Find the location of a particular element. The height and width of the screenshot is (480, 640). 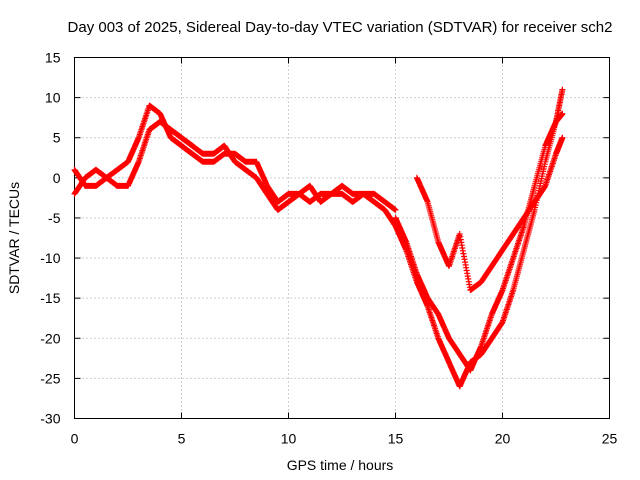

x-tick-label: 15 is located at coordinates (396, 439).